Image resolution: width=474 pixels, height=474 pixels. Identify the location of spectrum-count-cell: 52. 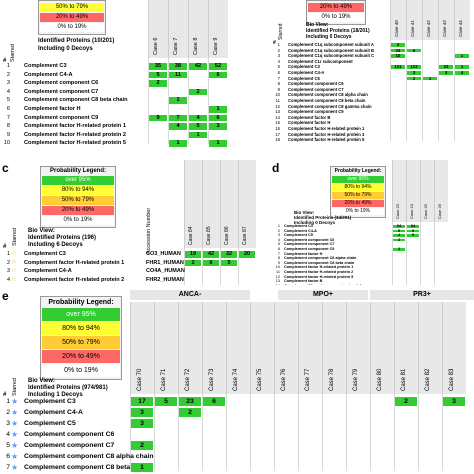
(218, 66).